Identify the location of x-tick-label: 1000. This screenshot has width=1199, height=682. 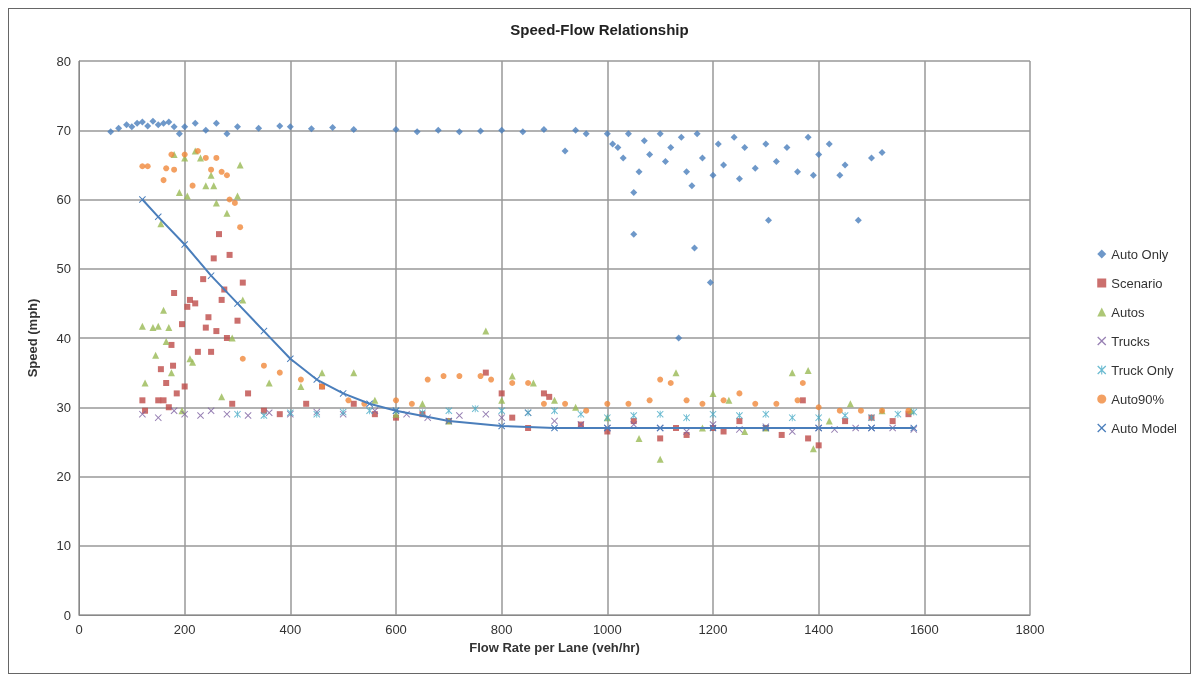
(607, 629).